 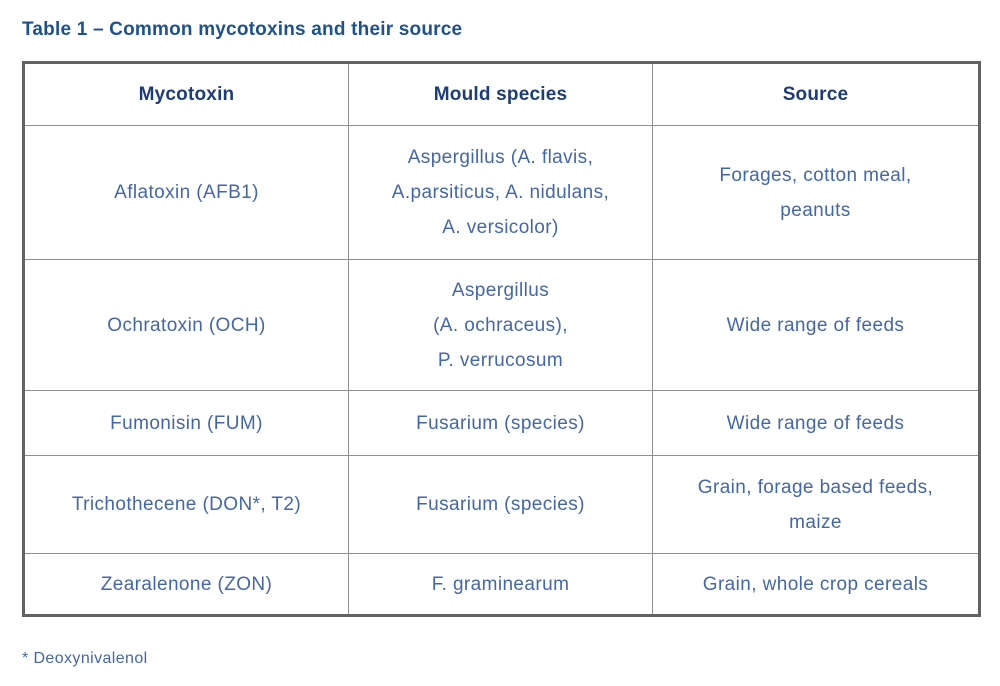 I want to click on column-header-source: Source, so click(x=816, y=94).